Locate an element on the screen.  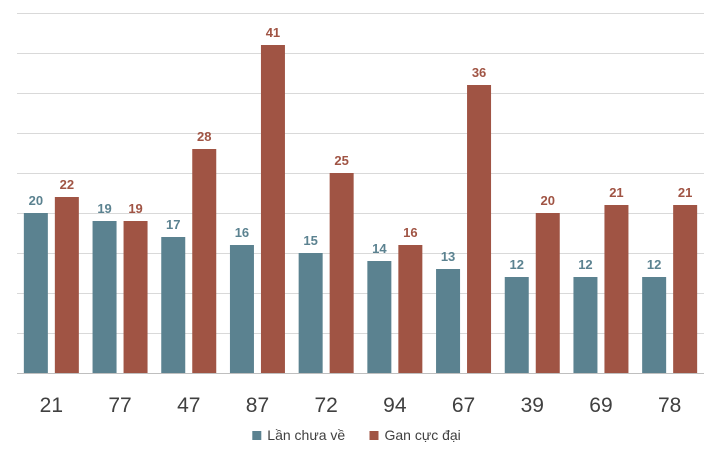
data-label: 36 is located at coordinates (479, 72).